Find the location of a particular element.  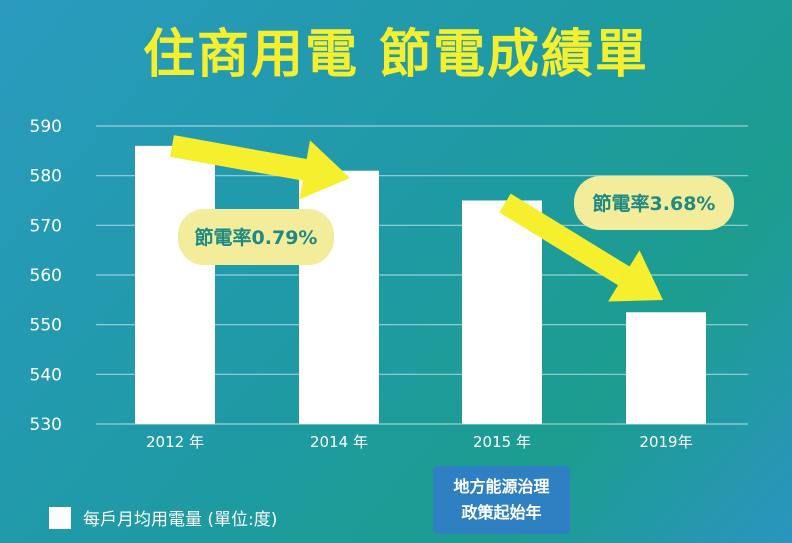

legend-label: 每戶月均用電量 (單位:度) is located at coordinates (180, 520).